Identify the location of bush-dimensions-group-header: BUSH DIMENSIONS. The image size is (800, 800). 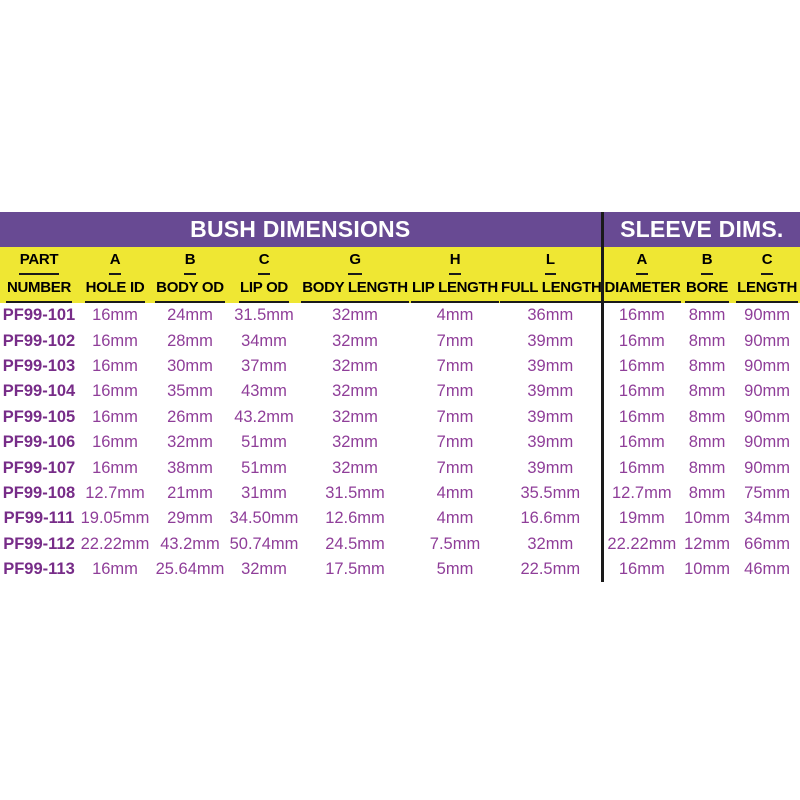
(301, 229).